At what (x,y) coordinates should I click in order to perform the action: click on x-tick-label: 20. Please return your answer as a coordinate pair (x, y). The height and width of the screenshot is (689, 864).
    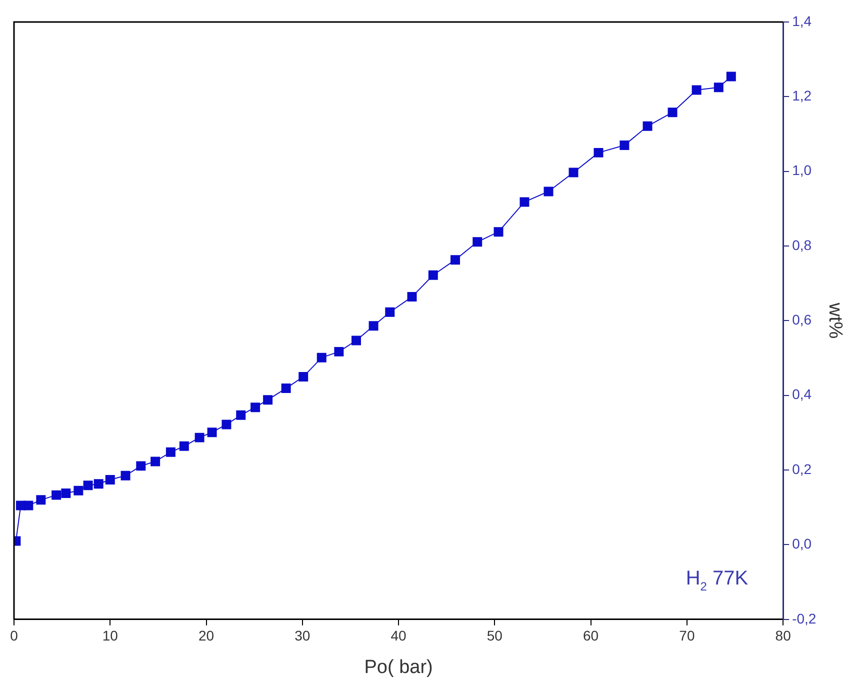
    Looking at the image, I should click on (206, 636).